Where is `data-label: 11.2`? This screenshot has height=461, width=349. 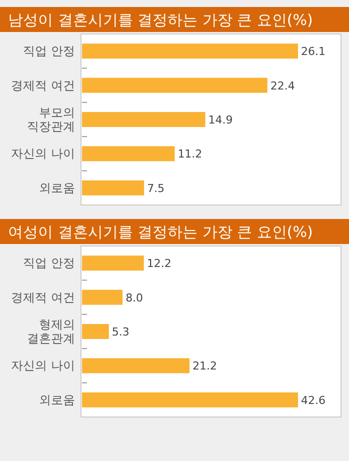
data-label: 11.2 is located at coordinates (190, 154).